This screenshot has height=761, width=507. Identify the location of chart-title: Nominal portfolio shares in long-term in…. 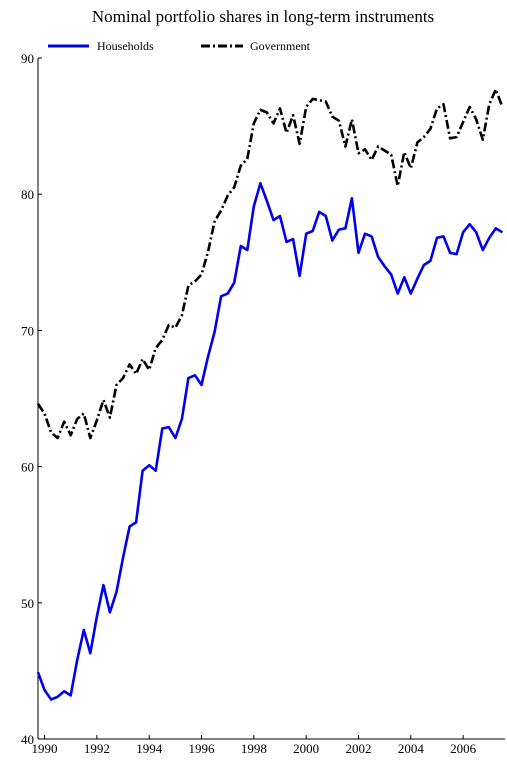
(263, 16).